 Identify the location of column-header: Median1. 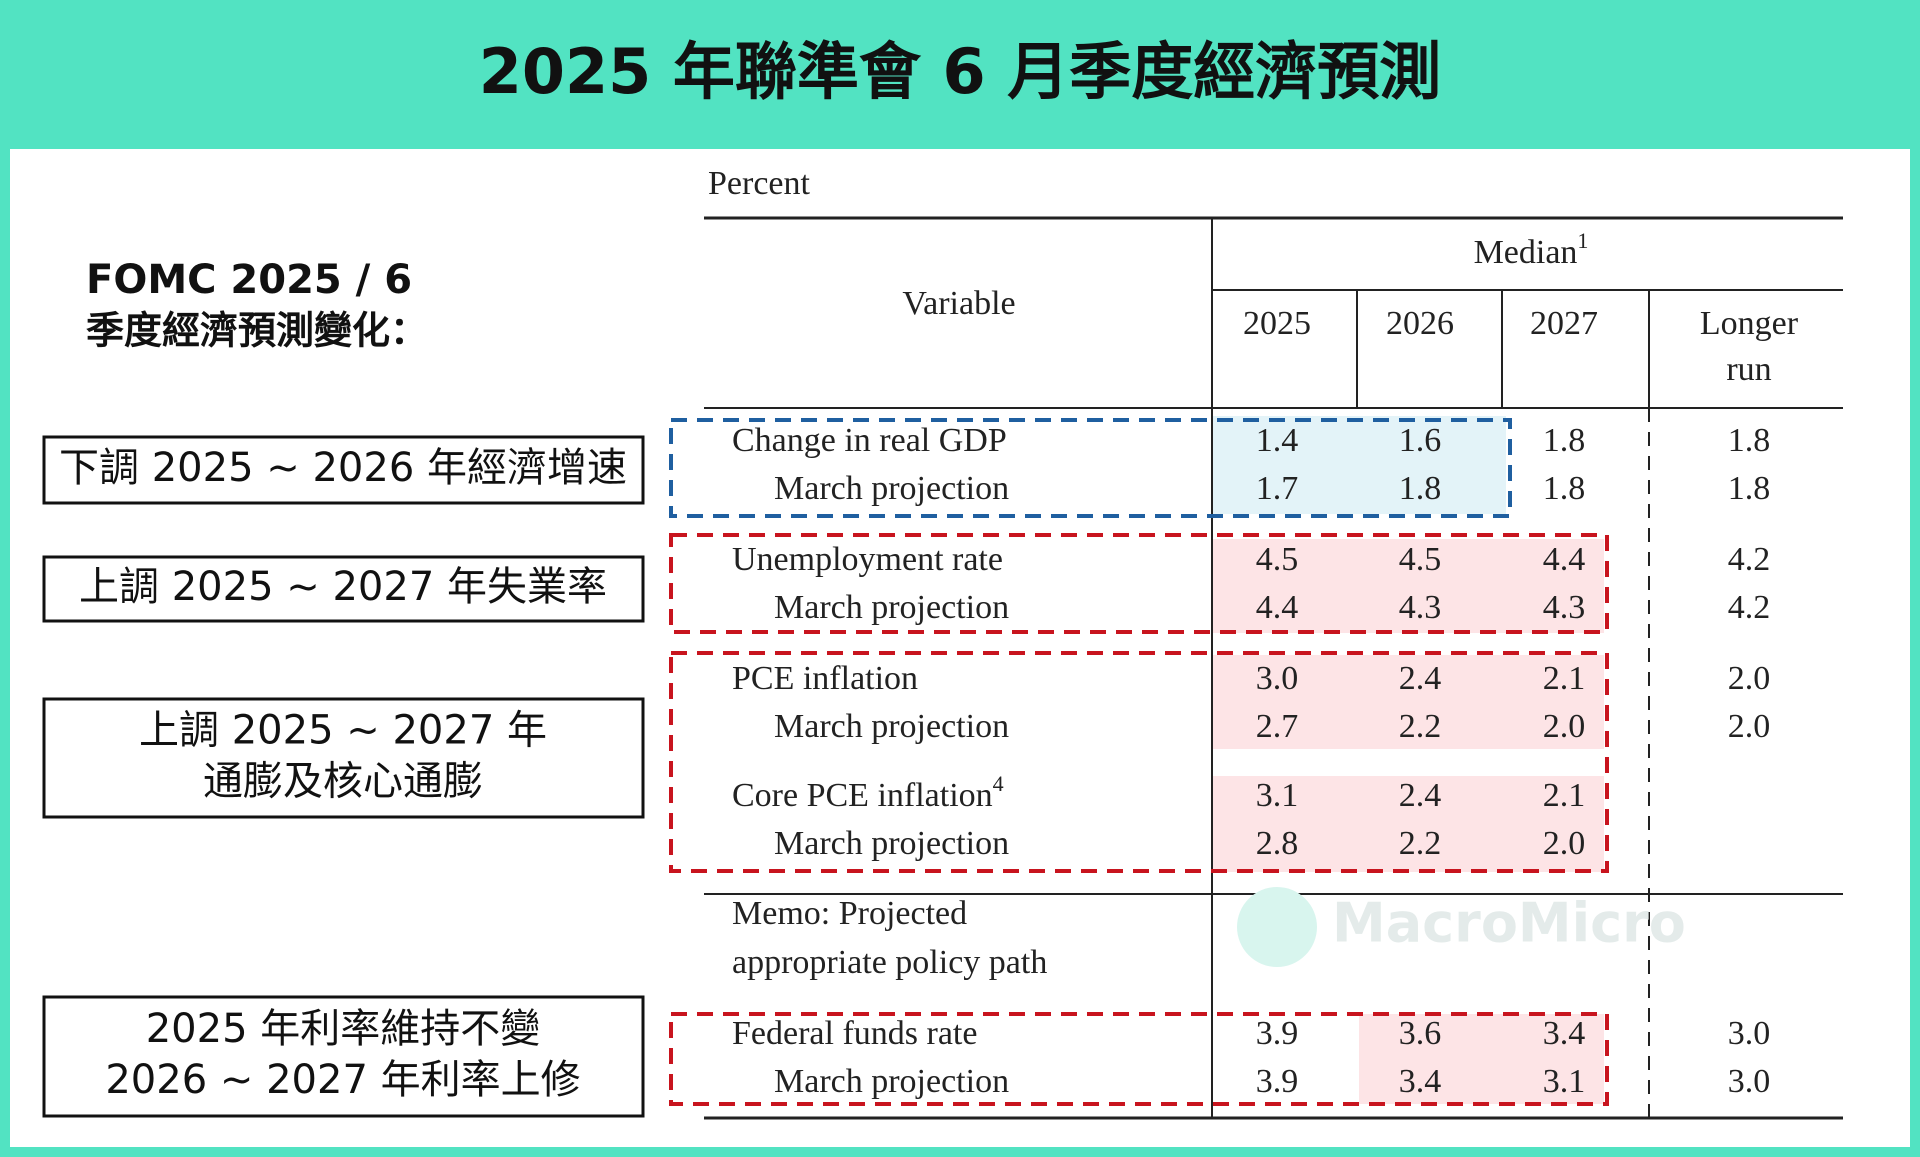
(1531, 249).